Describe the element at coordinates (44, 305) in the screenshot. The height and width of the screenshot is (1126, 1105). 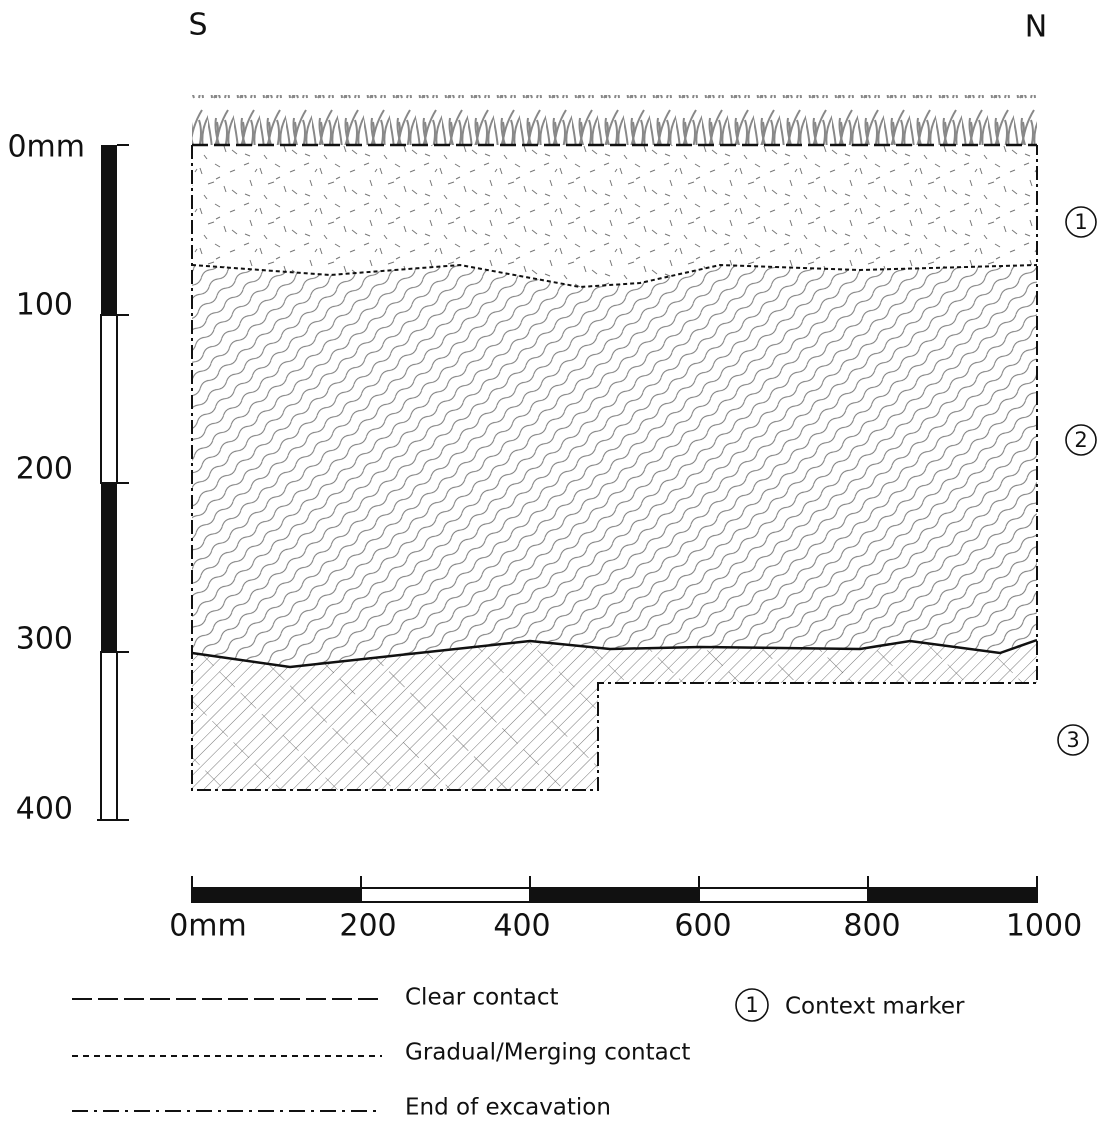
I see `scale-label: 100` at that location.